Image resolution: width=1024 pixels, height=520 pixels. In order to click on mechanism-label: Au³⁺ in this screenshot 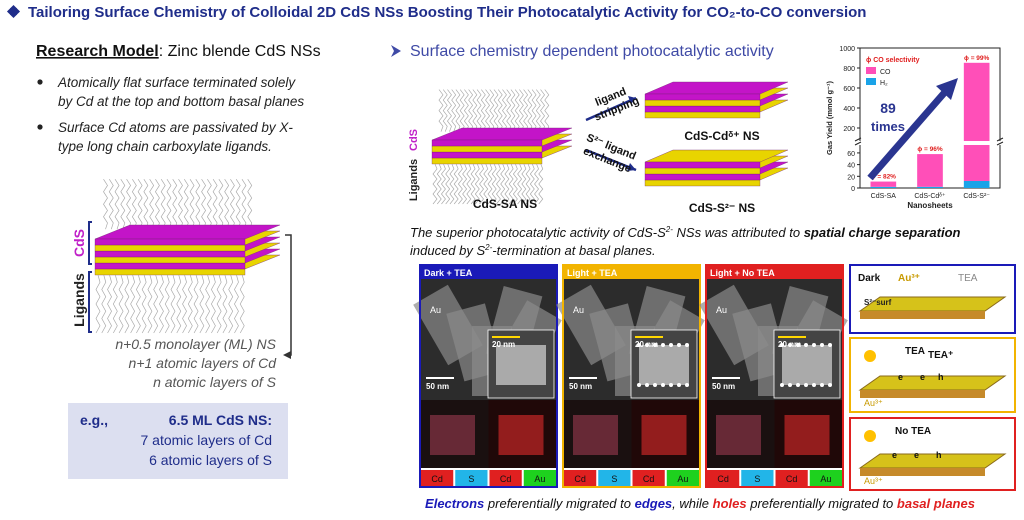, I will do `click(873, 403)`.